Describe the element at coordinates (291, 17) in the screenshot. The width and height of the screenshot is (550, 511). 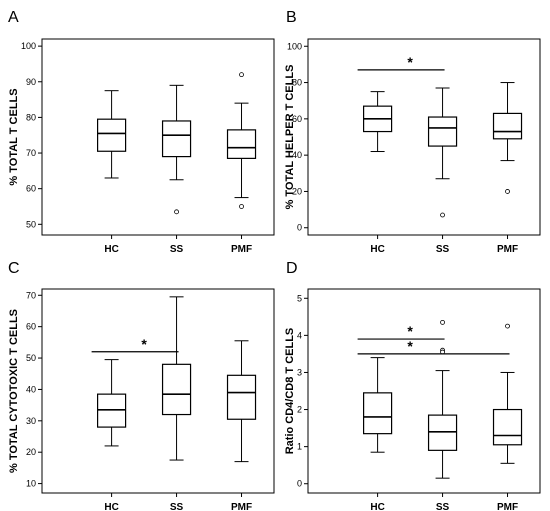
I see `panel-letter: B` at that location.